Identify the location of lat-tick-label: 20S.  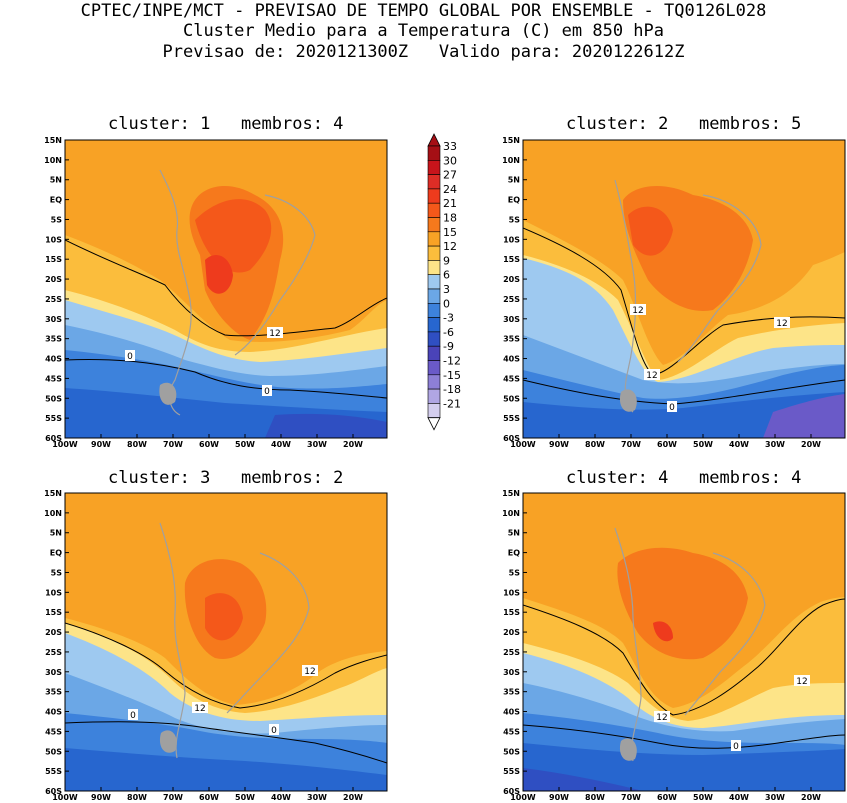
(53, 632).